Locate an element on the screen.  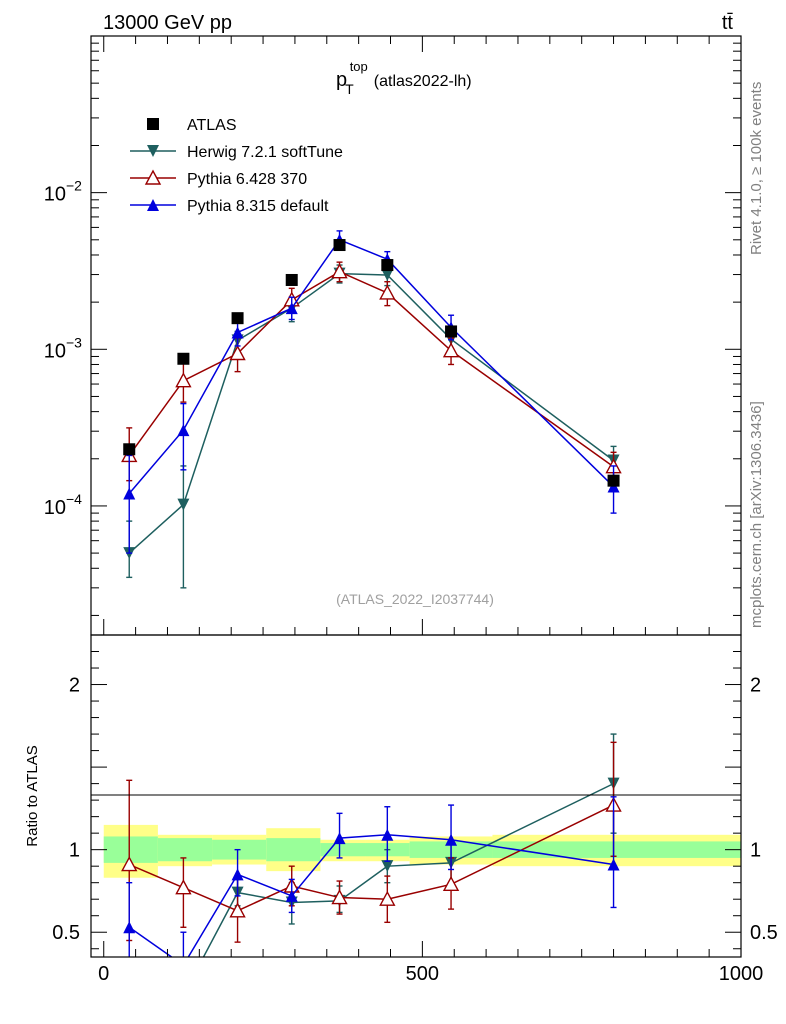
ratio-y-tick-label: 1 is located at coordinates (74, 851).